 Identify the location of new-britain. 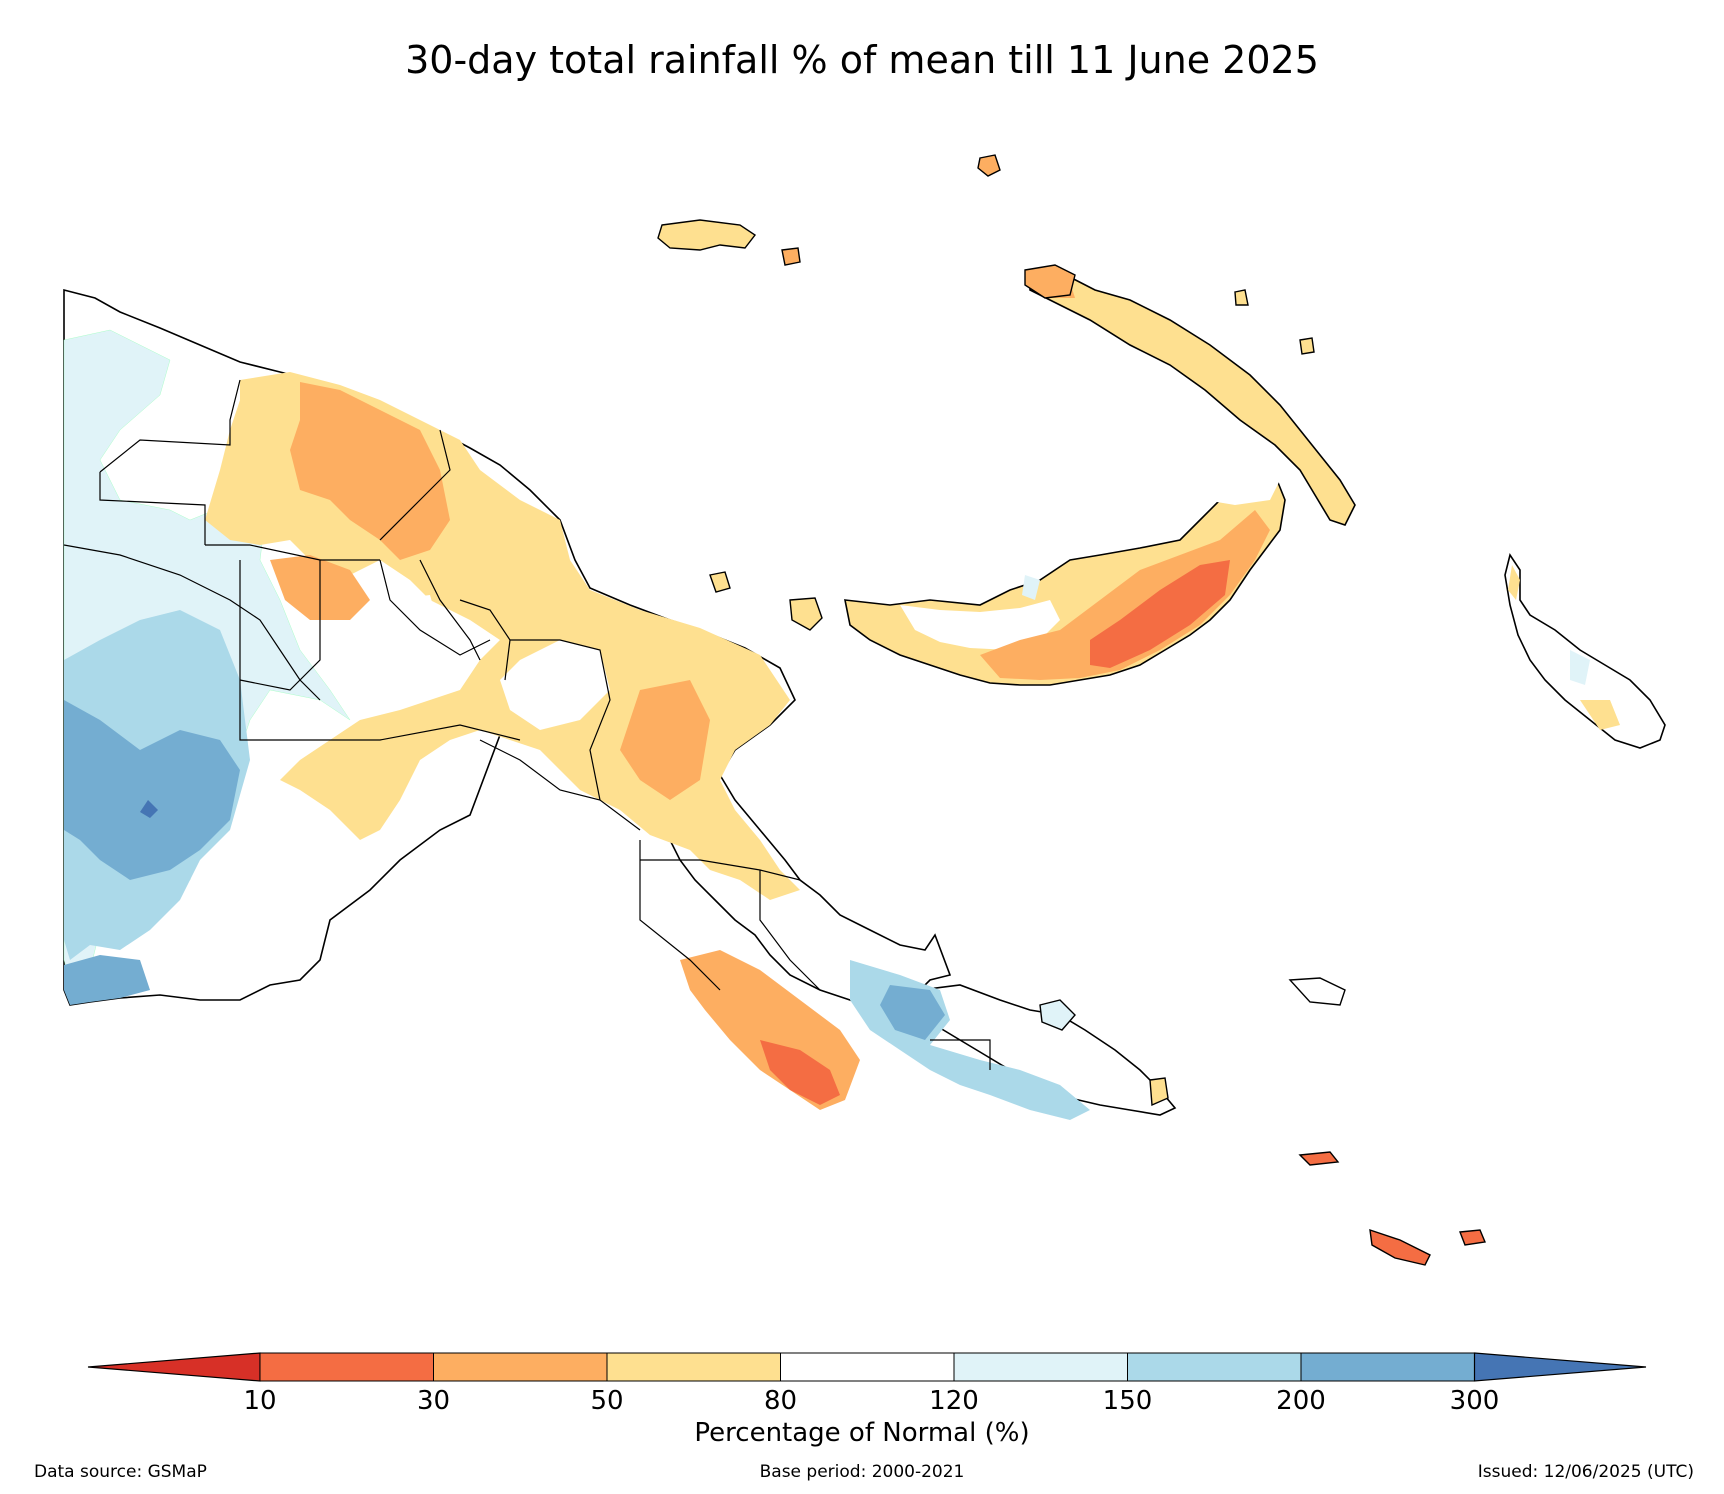
(1065, 573).